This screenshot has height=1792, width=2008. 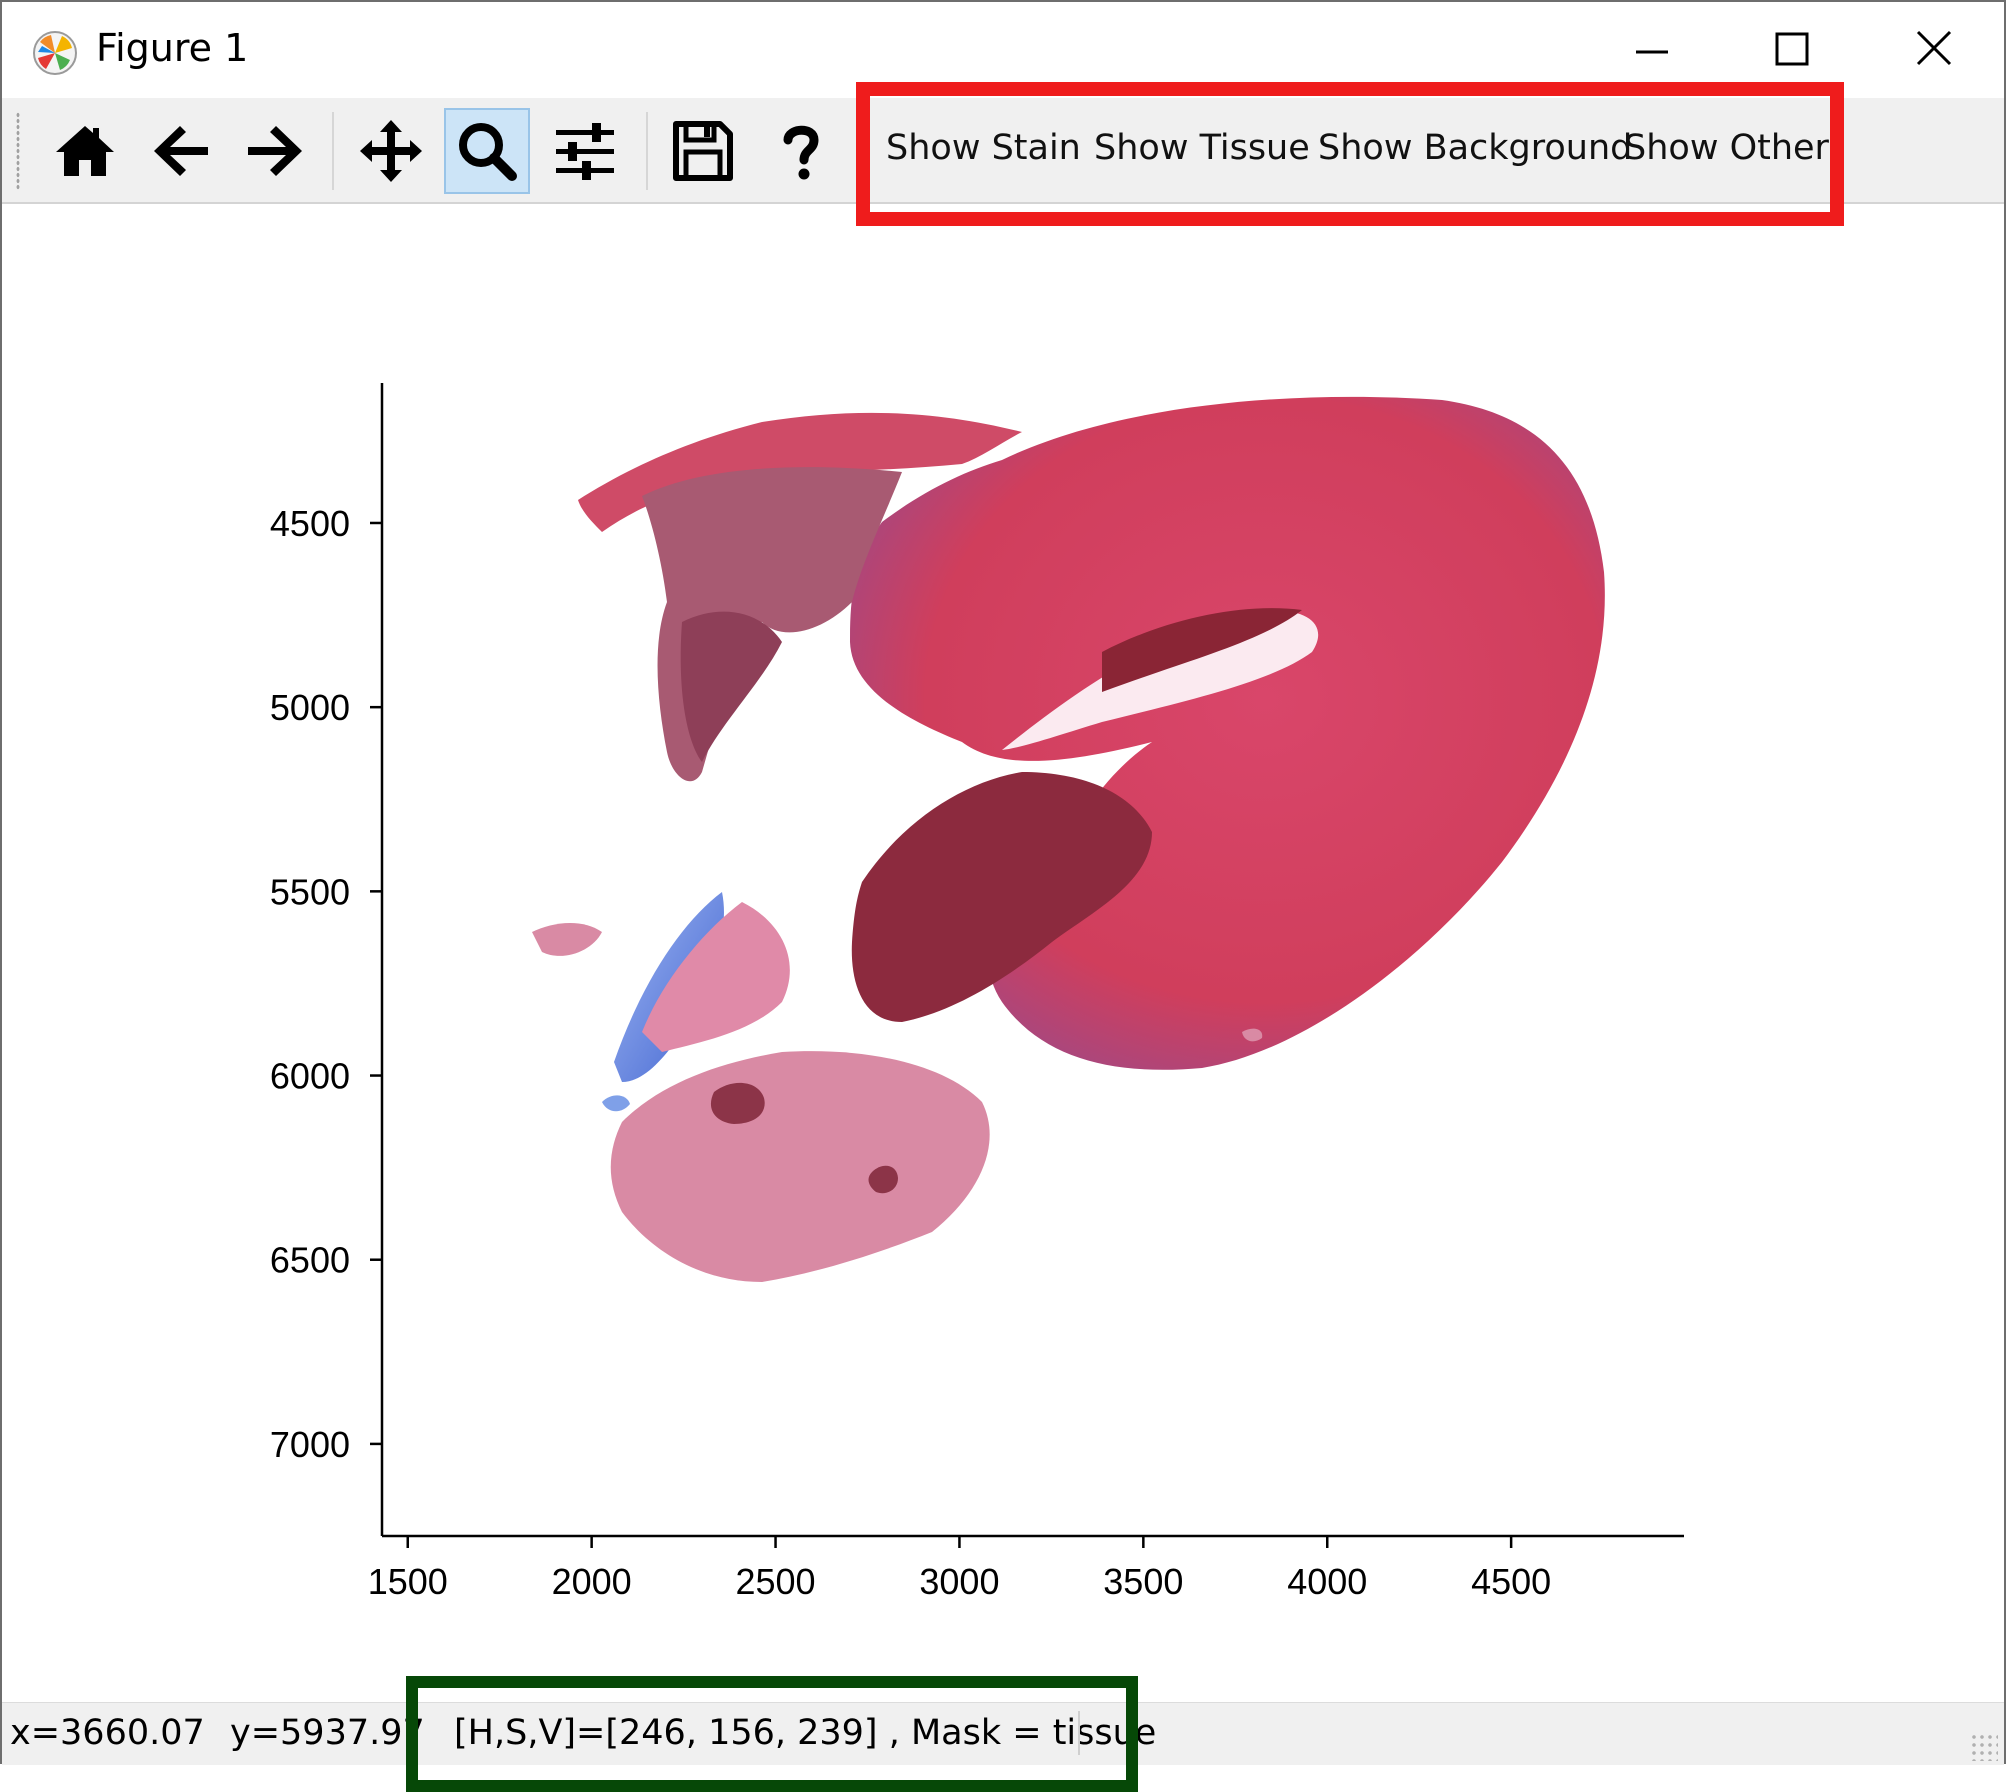 I want to click on resize-grip, so click(x=1984, y=1747).